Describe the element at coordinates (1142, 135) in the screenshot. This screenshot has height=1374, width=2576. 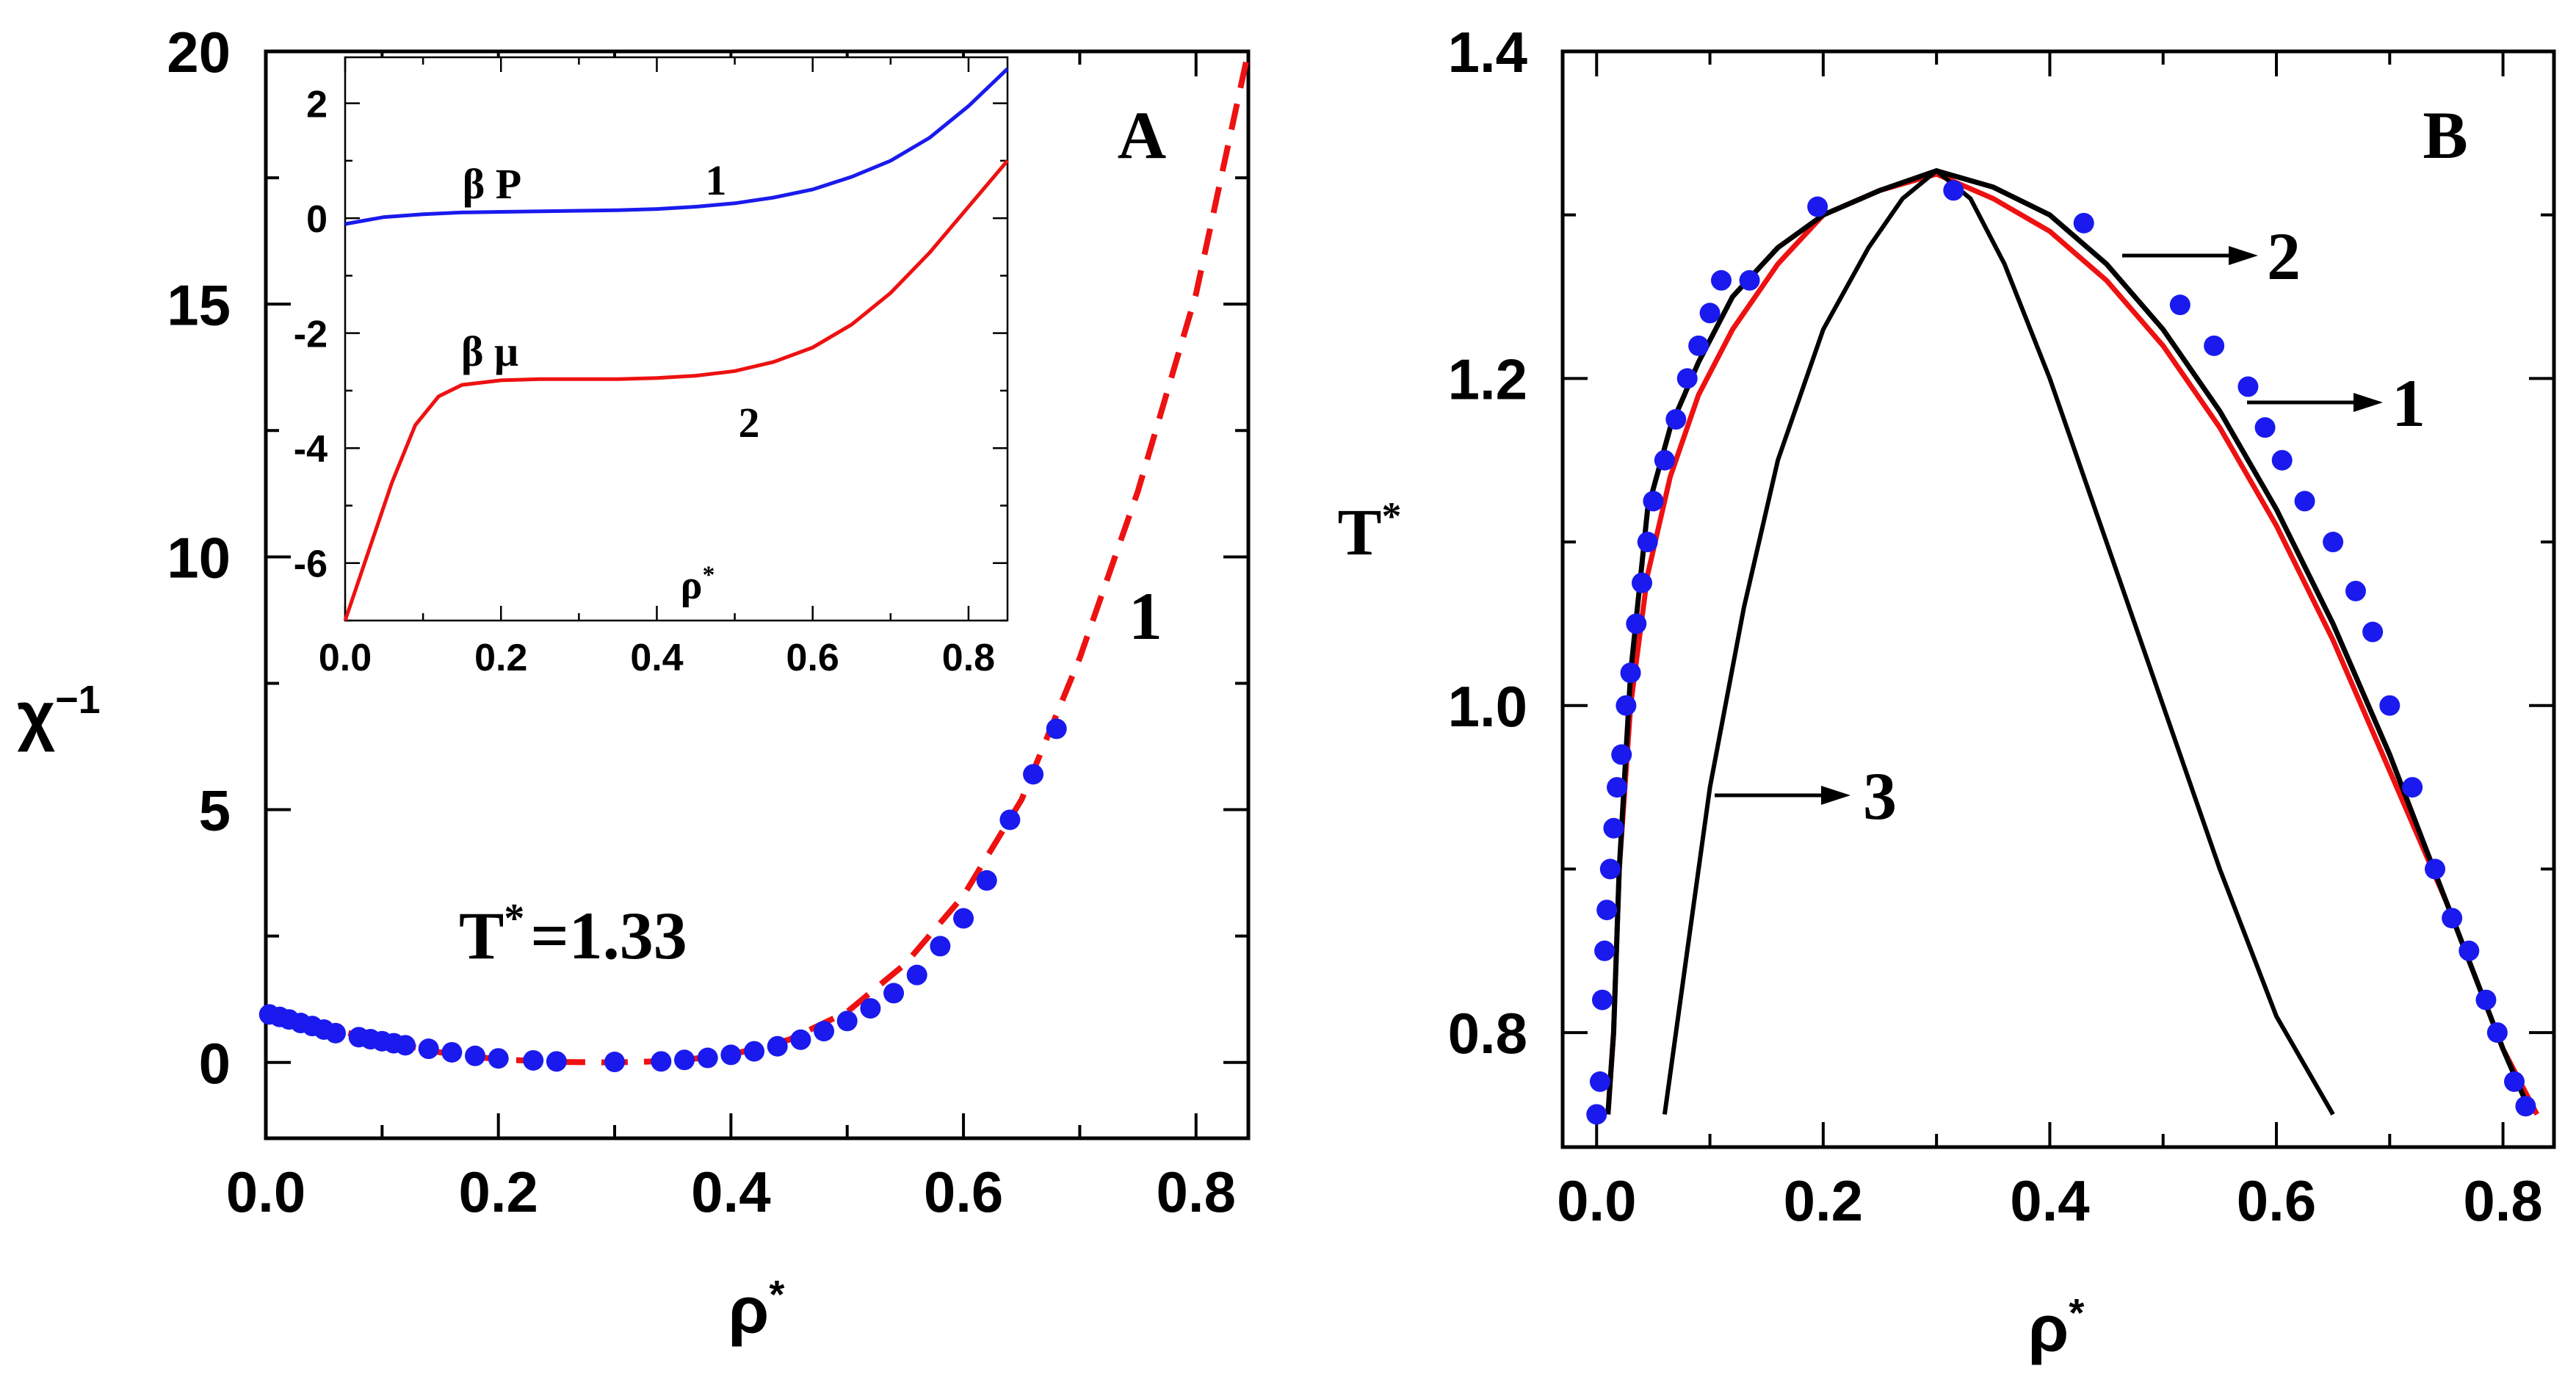
I see `panel-label-a: A` at that location.